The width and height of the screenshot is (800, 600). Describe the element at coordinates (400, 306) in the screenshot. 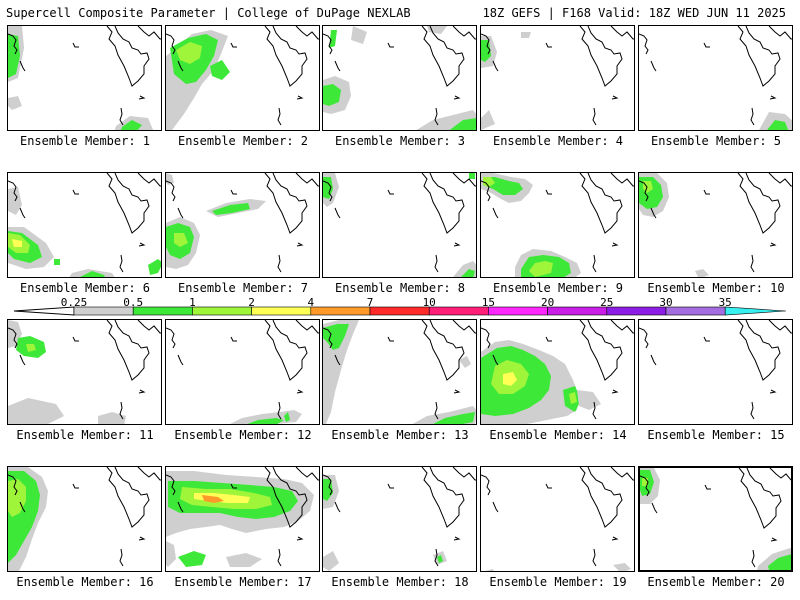

I see `color-scale-legend: 0.25 0.5 1 2 4 7 10 15 20 25 30 35` at that location.